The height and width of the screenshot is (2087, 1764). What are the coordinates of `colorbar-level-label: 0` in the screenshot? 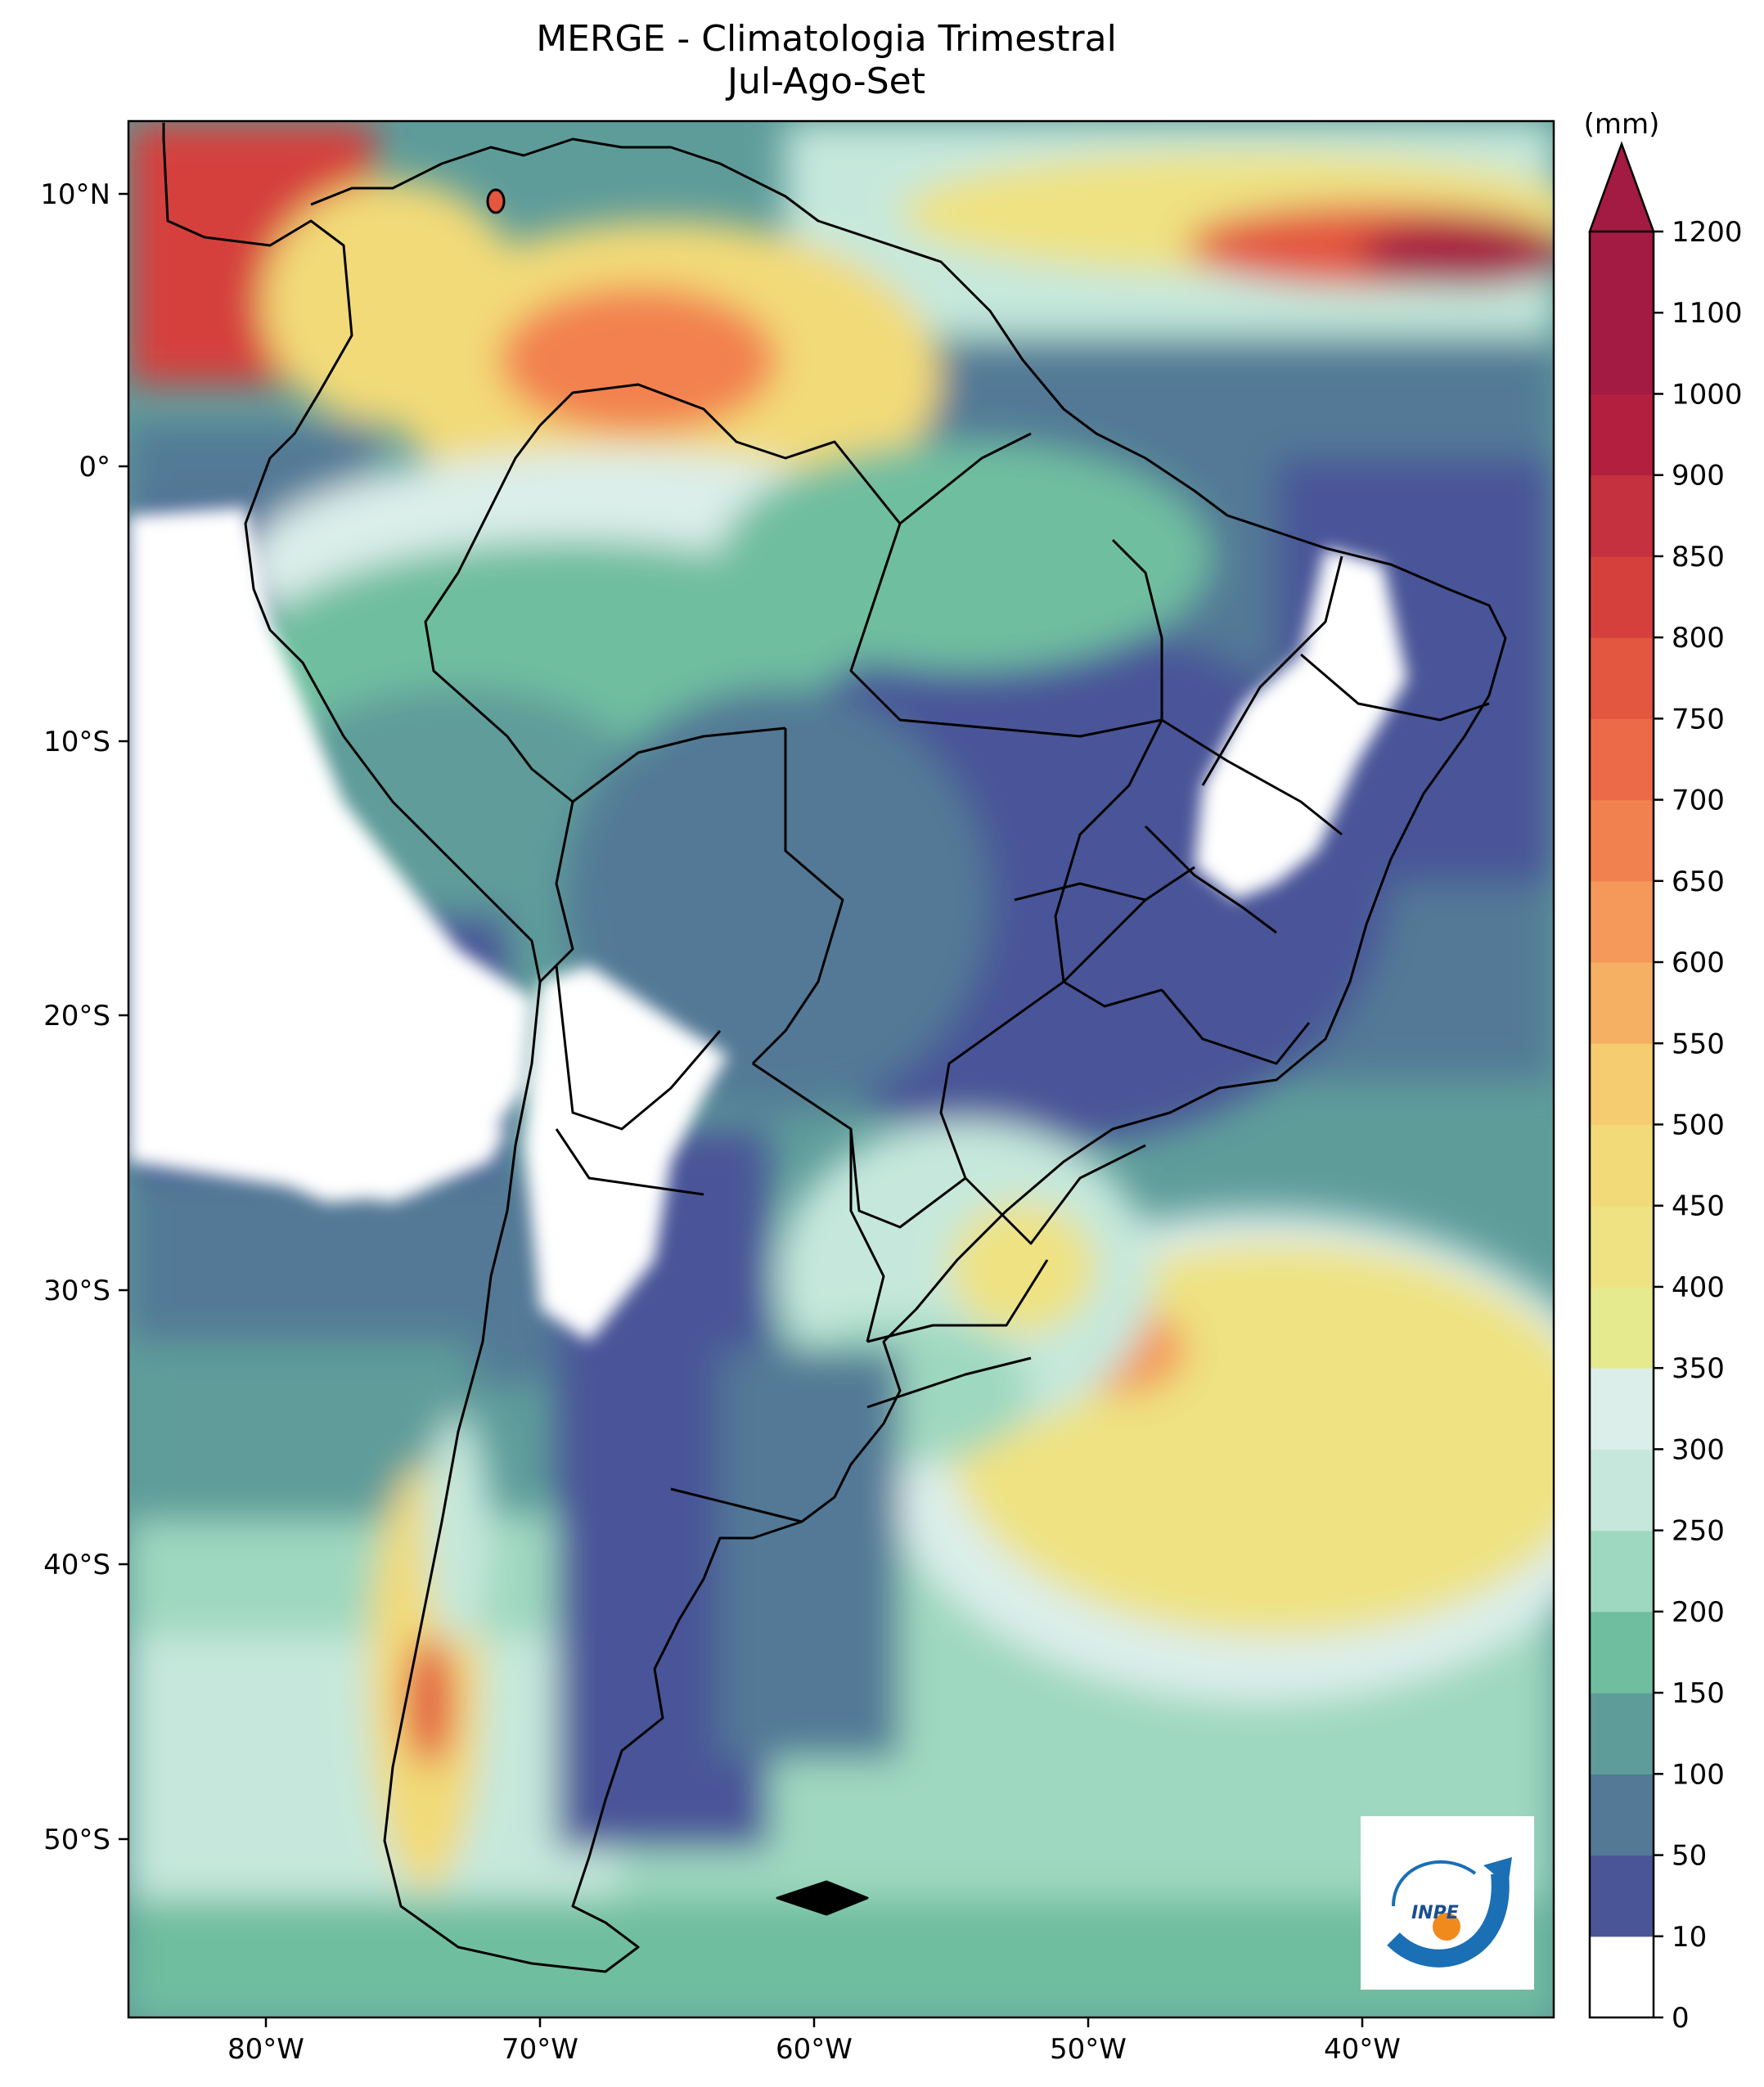 It's located at (1681, 2018).